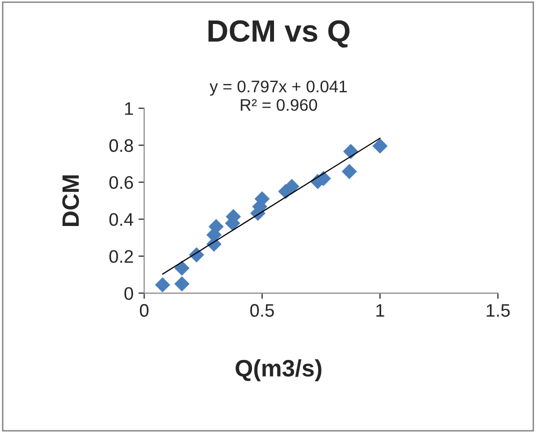 This screenshot has height=433, width=536. I want to click on y-tick-label: 1, so click(129, 108).